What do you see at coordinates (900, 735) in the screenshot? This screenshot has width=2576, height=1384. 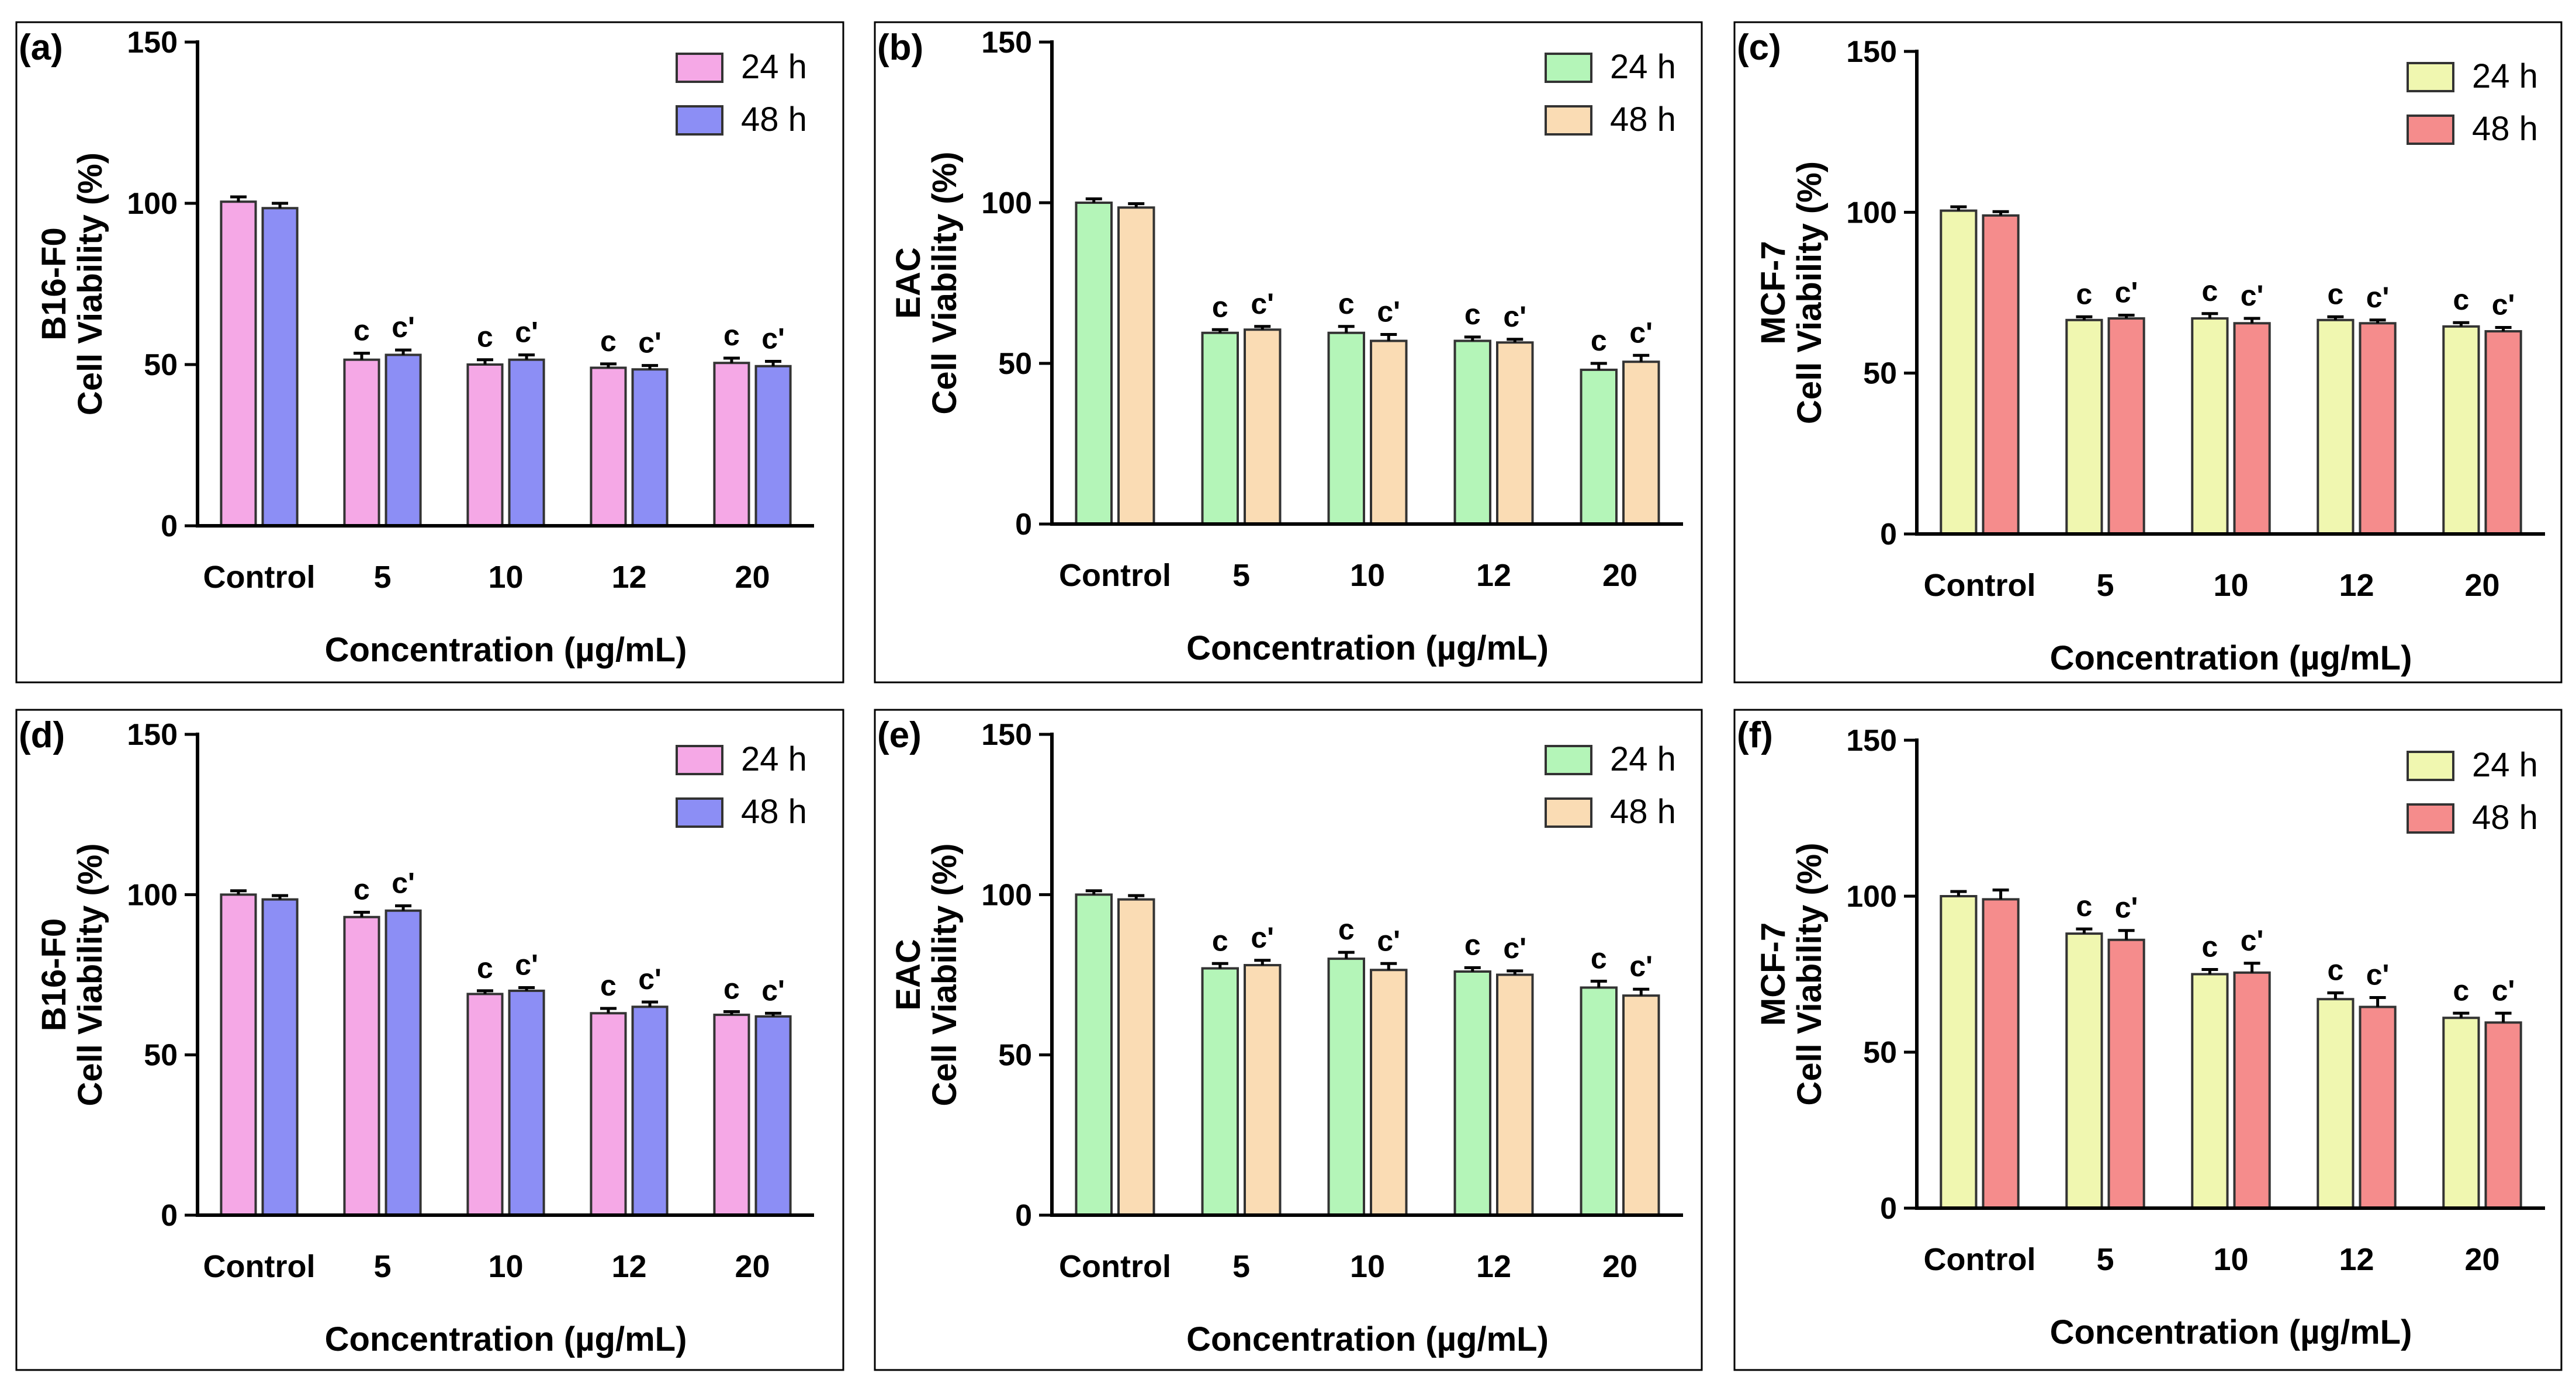 I see `panel-label: (e)` at bounding box center [900, 735].